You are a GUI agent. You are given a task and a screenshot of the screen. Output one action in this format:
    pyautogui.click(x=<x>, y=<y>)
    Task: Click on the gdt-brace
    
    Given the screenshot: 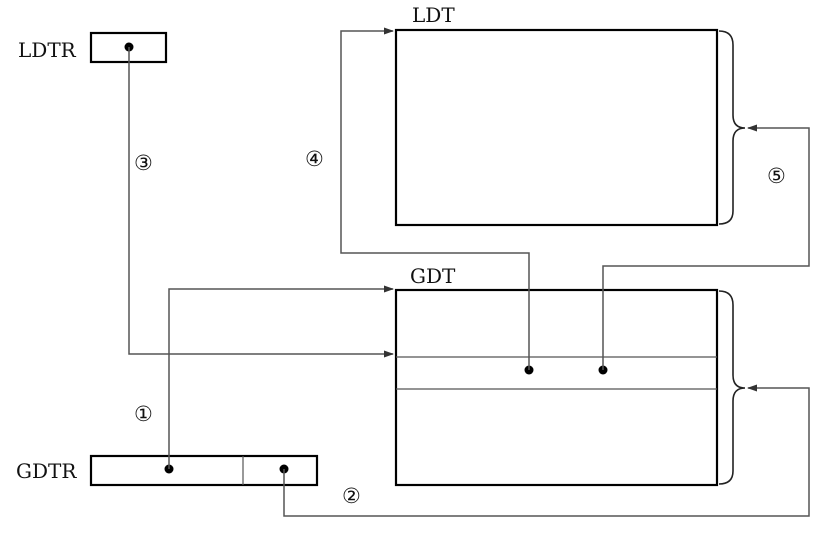 What is the action you would take?
    pyautogui.click(x=732, y=387)
    